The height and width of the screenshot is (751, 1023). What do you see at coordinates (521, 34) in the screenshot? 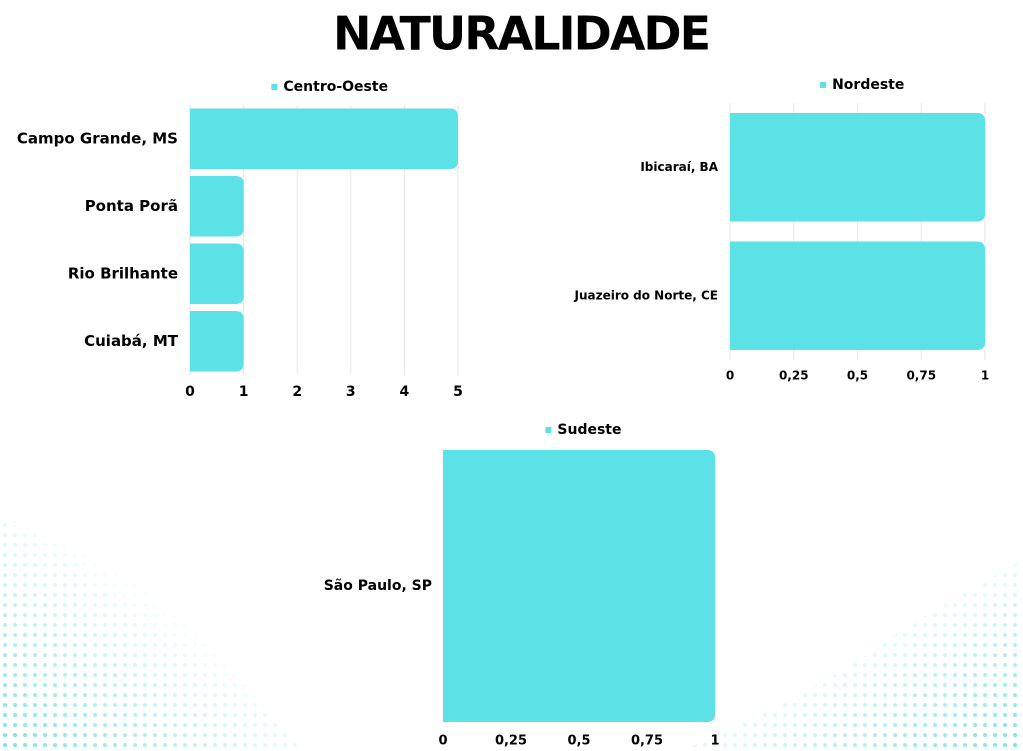
I see `page-title: NATURALIDADE` at bounding box center [521, 34].